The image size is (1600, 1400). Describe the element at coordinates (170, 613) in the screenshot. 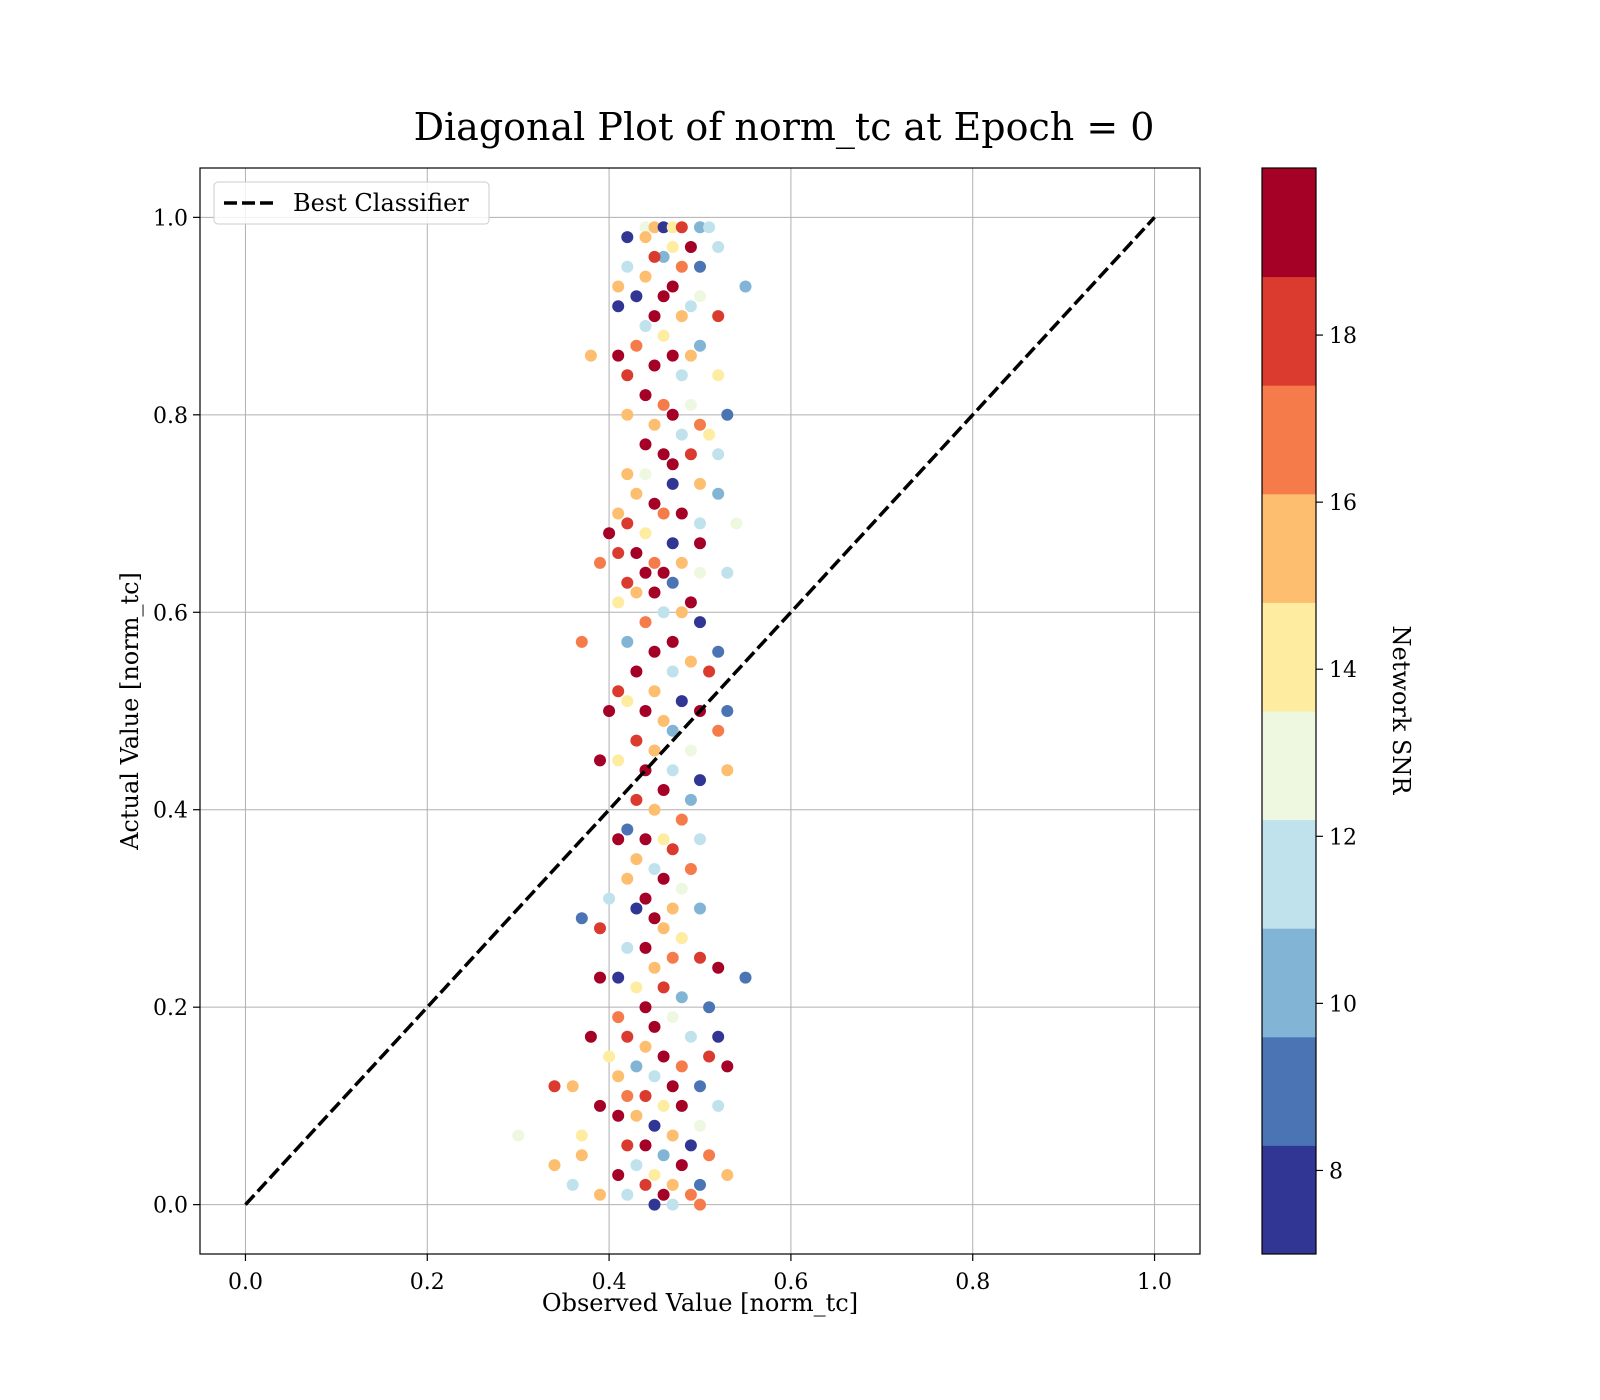

I see `y-tick-label: 0.6` at that location.